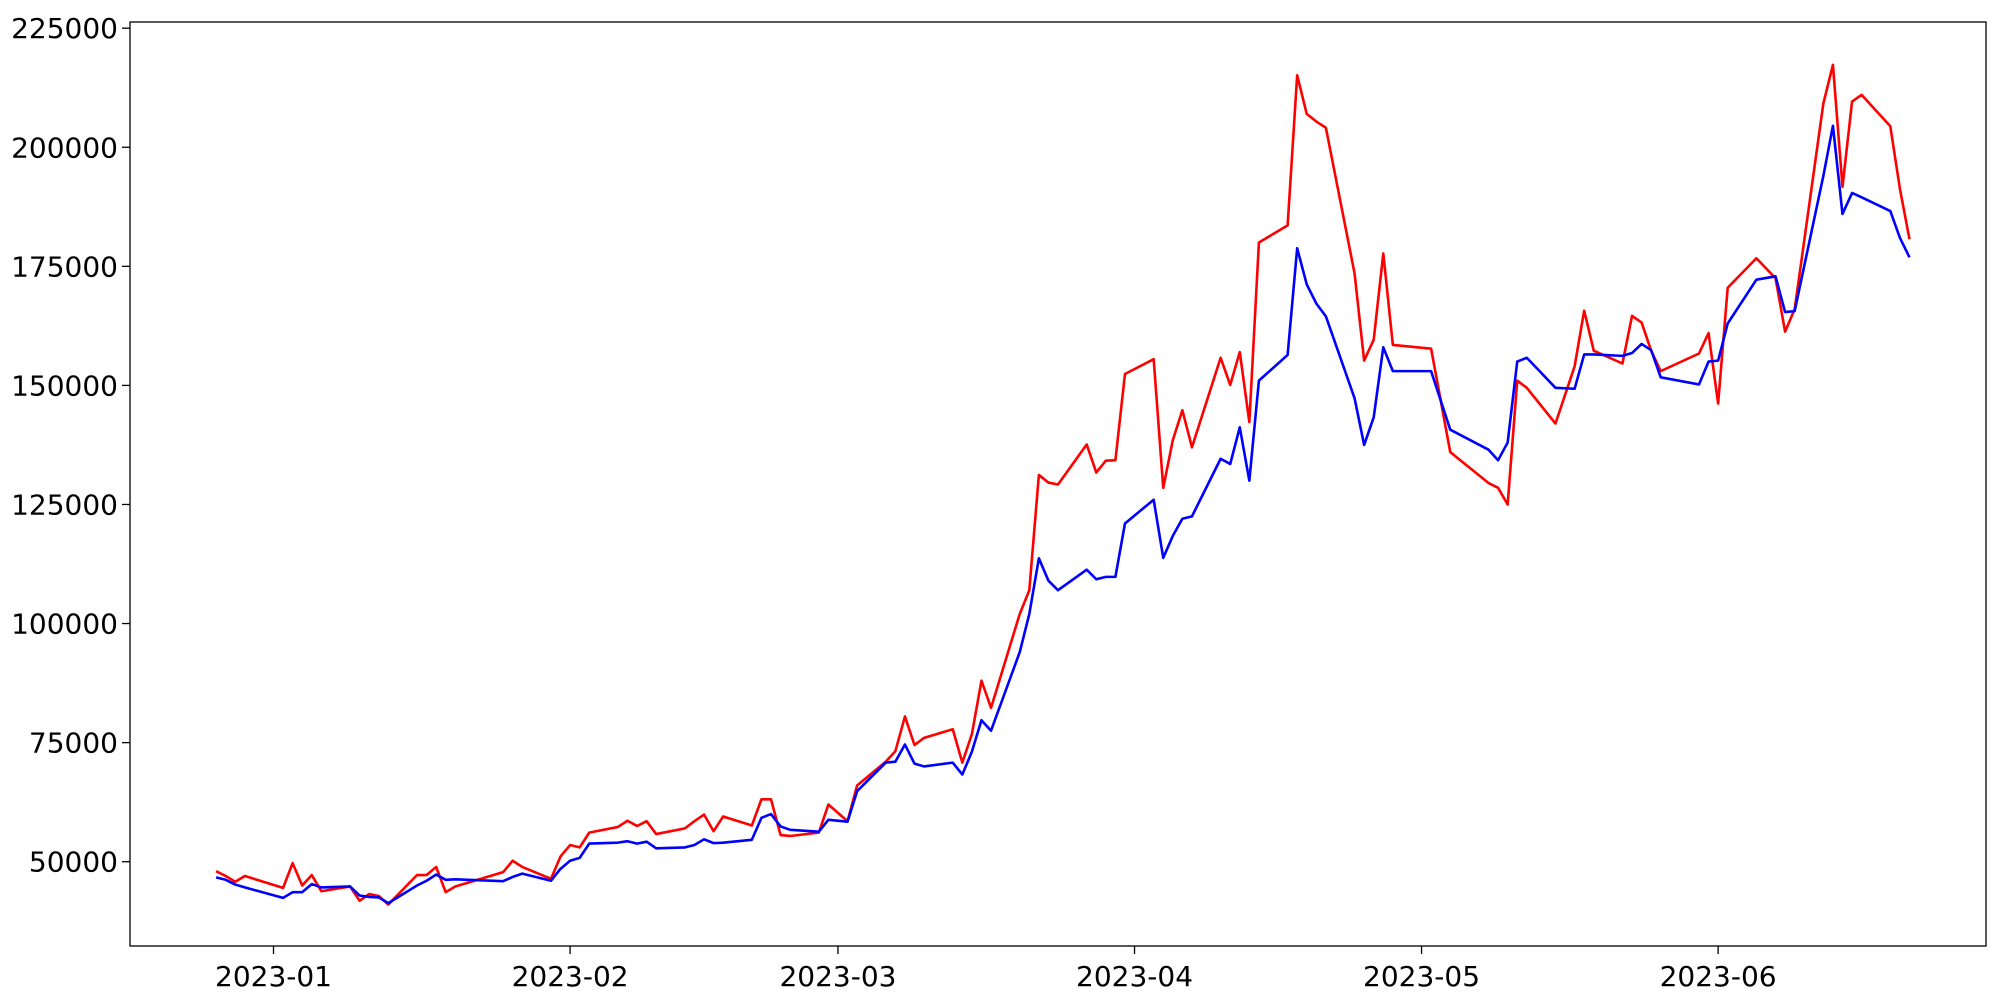 Image resolution: width=2000 pixels, height=1000 pixels. I want to click on x-tick-label: 2023-04, so click(1134, 976).